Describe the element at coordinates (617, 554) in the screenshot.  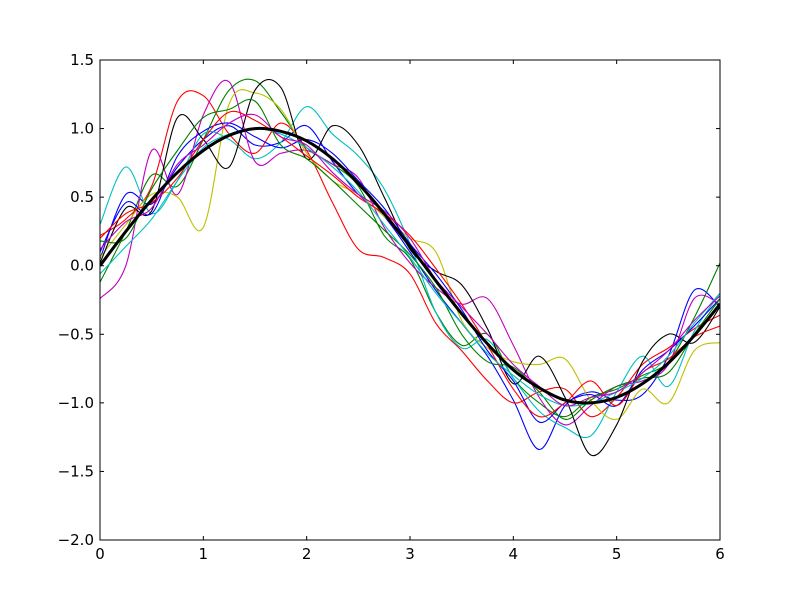
I see `x-tick-label: 5` at that location.